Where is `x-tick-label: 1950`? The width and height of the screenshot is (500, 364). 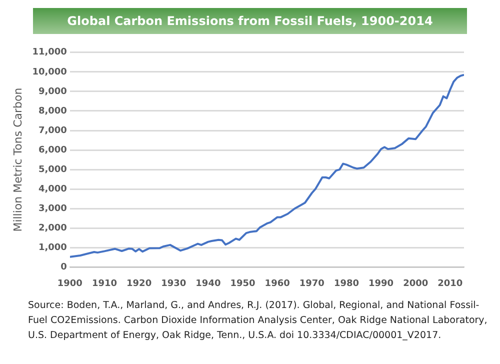 x-tick-label: 1950 is located at coordinates (243, 283).